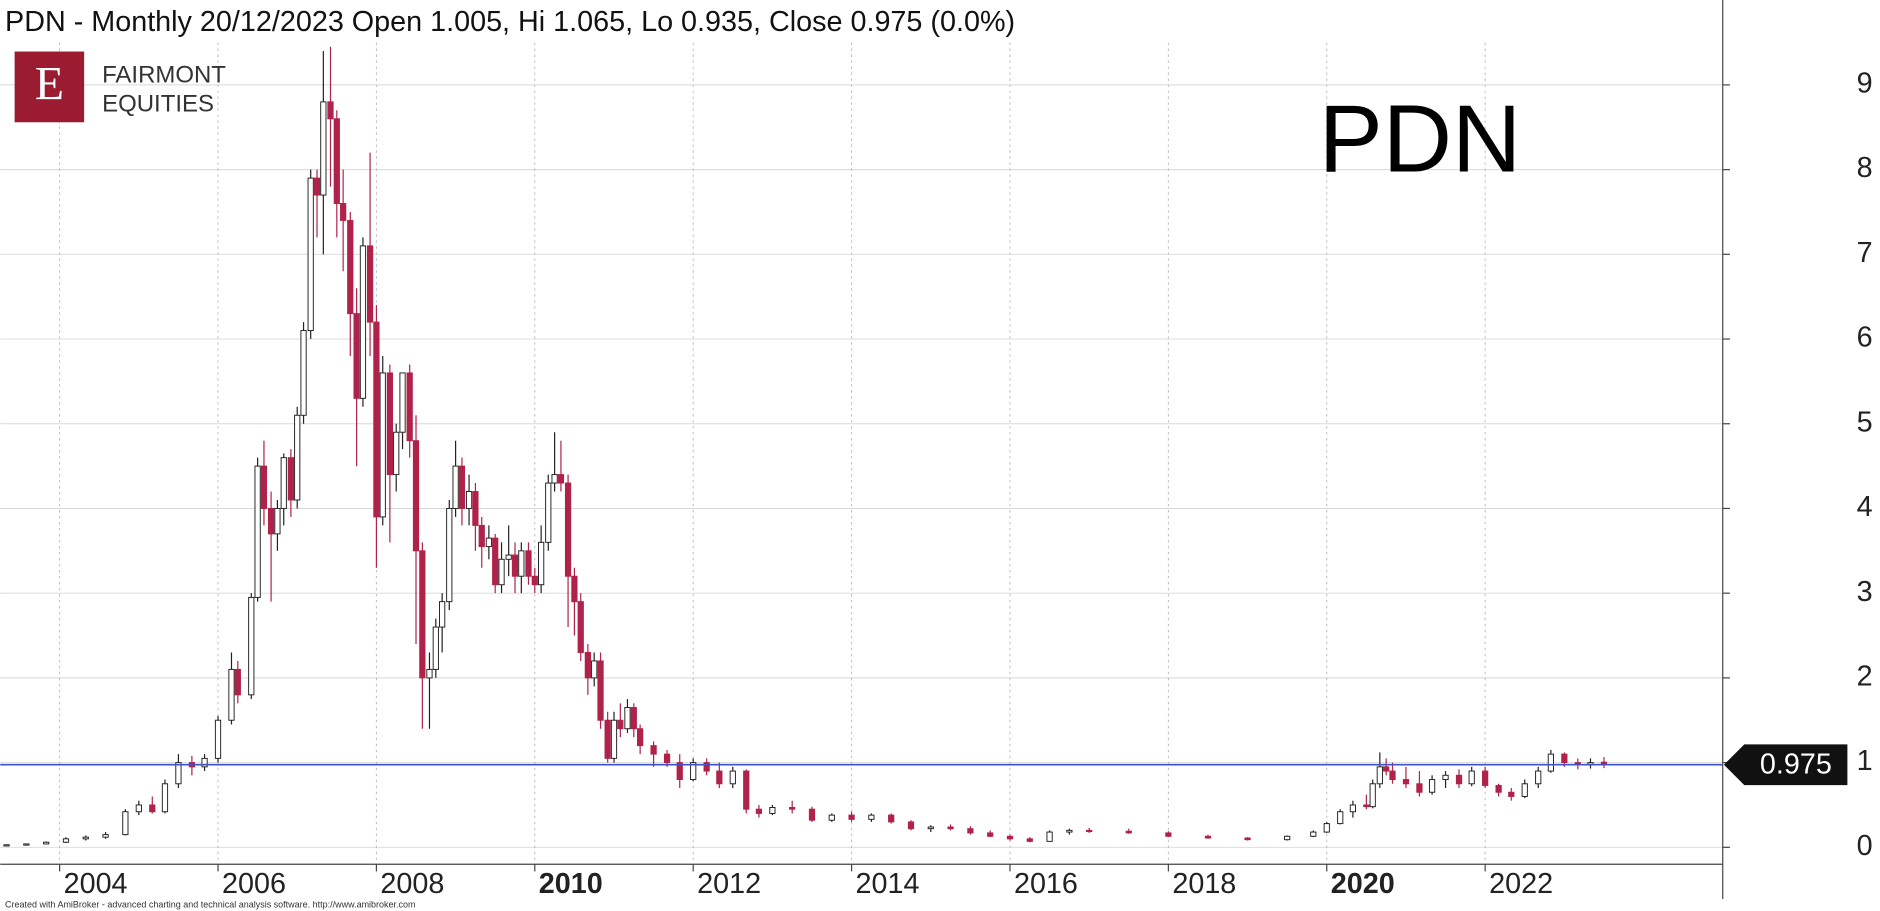 The width and height of the screenshot is (1880, 911). I want to click on price-label: 0.975, so click(1796, 765).